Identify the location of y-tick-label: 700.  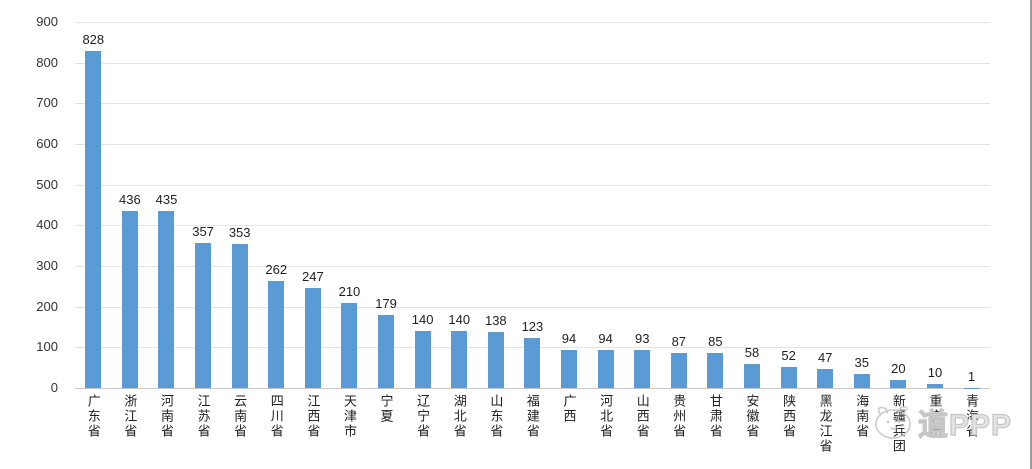
(47, 103).